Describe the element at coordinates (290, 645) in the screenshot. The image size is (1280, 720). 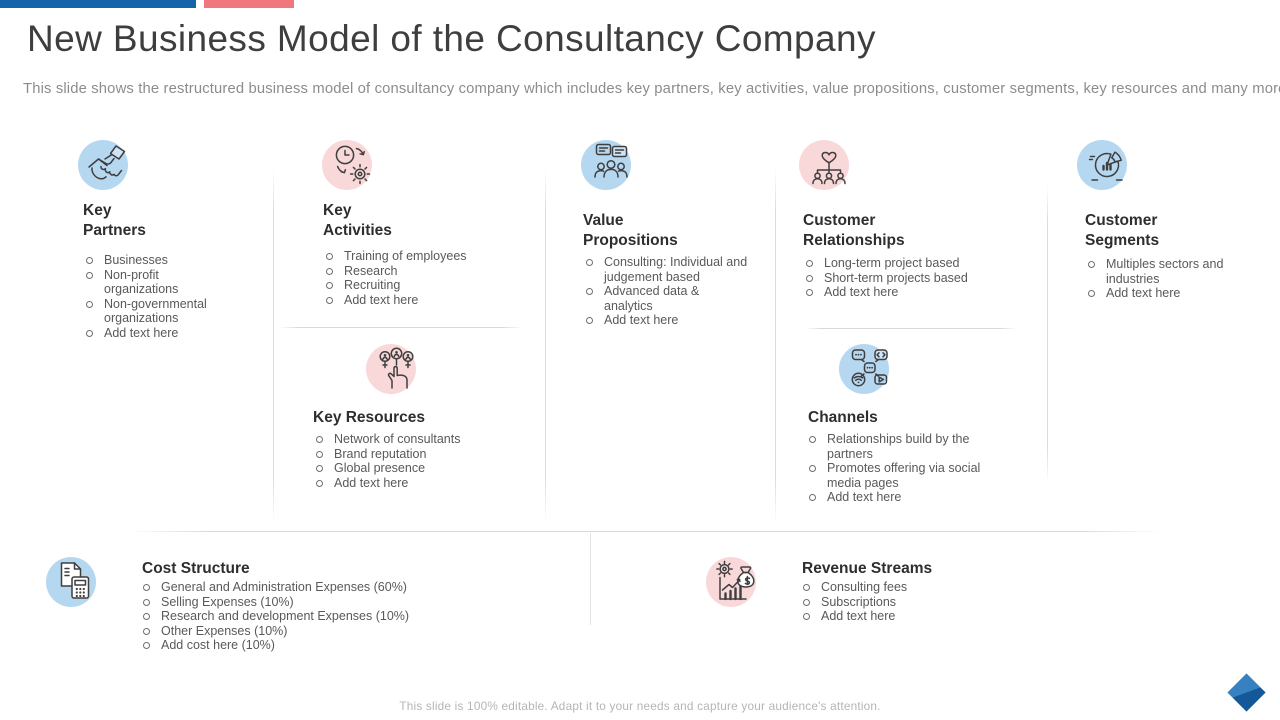
I see `list-item: Add cost here (10%)` at that location.